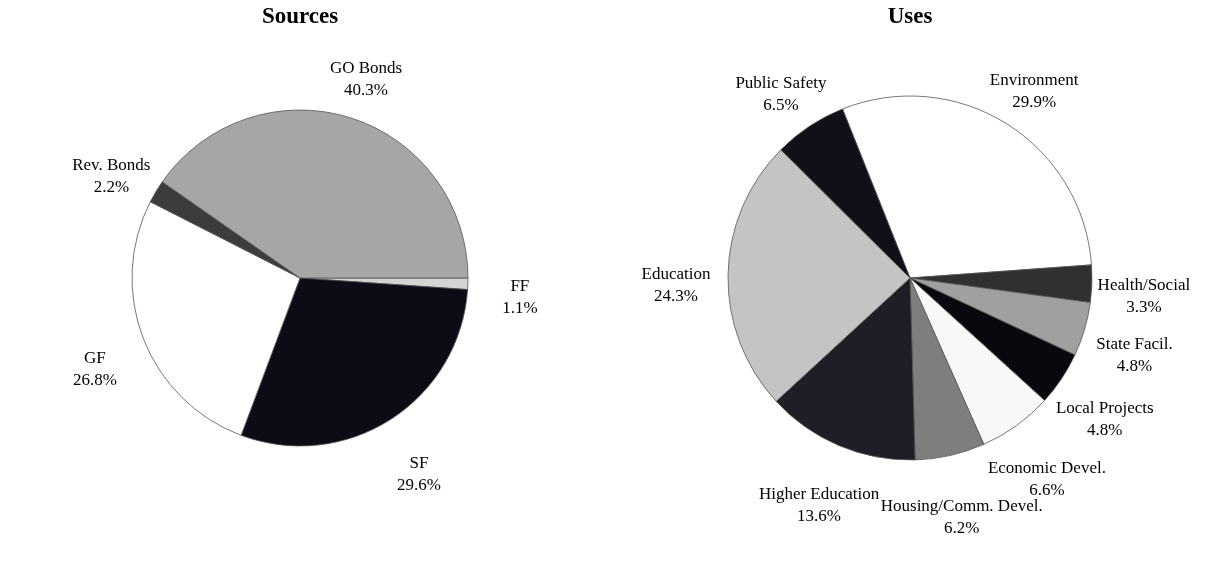 The image size is (1228, 580). What do you see at coordinates (910, 15) in the screenshot?
I see `chart-title: Uses` at bounding box center [910, 15].